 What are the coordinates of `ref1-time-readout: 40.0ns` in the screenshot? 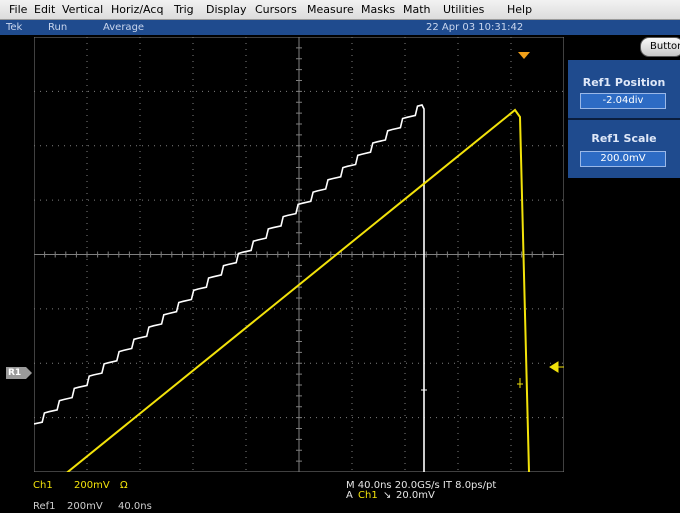 It's located at (135, 506).